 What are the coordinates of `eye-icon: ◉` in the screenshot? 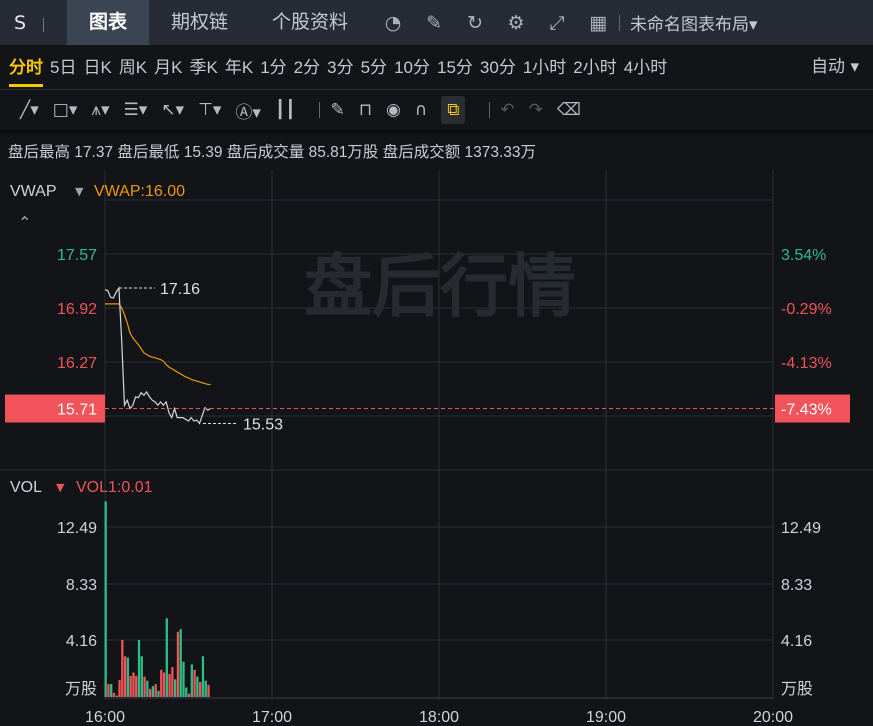 It's located at (393, 110).